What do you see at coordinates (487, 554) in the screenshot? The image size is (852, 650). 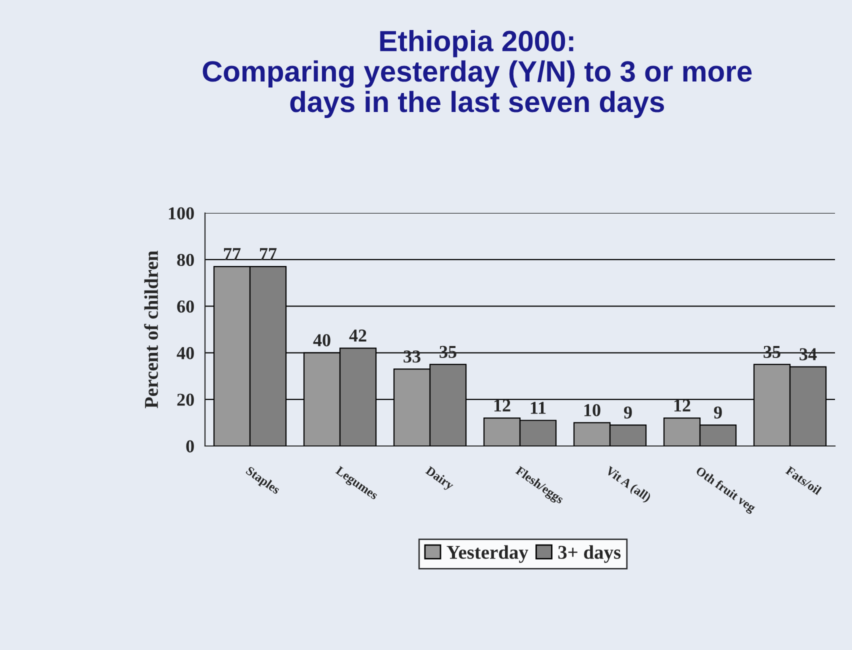 I see `legend-label: Yesterday` at bounding box center [487, 554].